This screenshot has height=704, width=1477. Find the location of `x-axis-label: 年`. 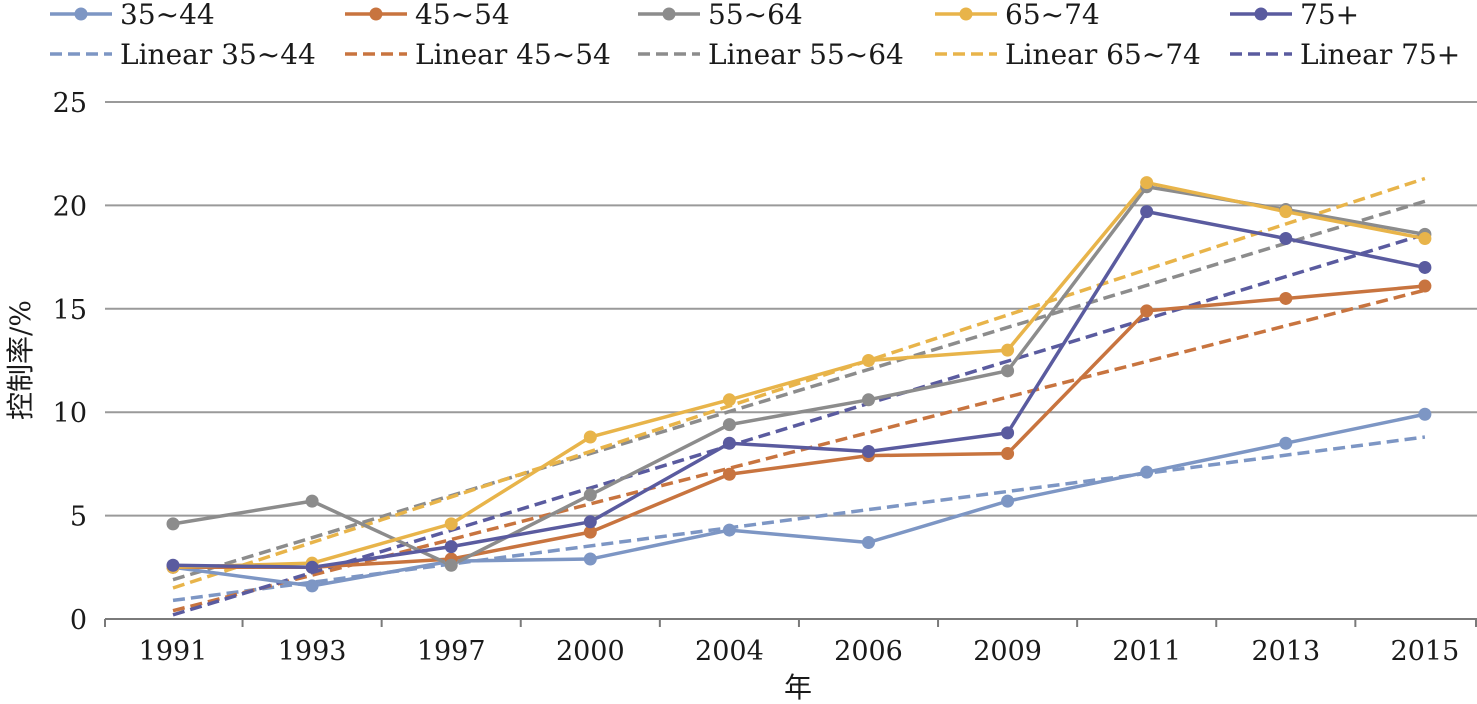

x-axis-label: 年 is located at coordinates (798, 687).